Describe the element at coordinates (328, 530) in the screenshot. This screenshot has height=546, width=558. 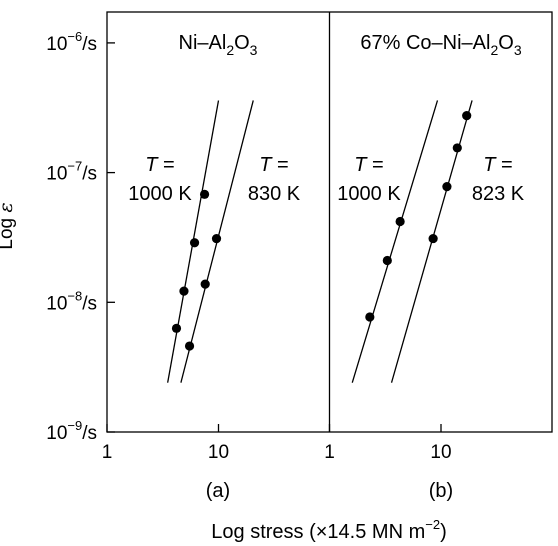
I see `x-axis-label: Log stress (×14.5 MN m−2)` at that location.